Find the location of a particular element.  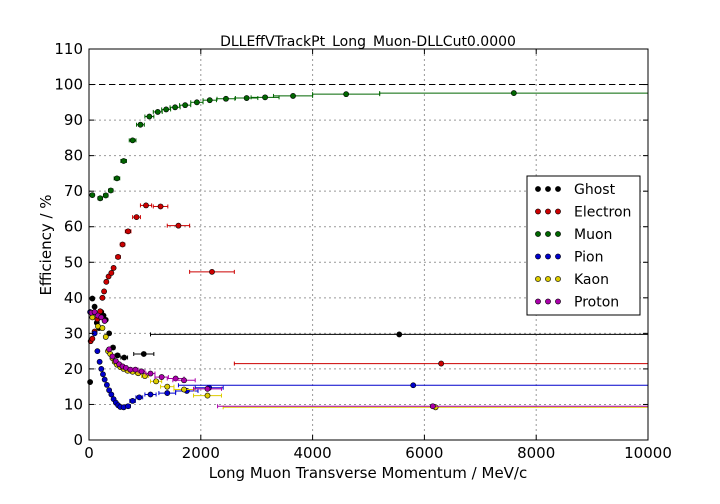

x-tick-label: 6000 is located at coordinates (424, 453).